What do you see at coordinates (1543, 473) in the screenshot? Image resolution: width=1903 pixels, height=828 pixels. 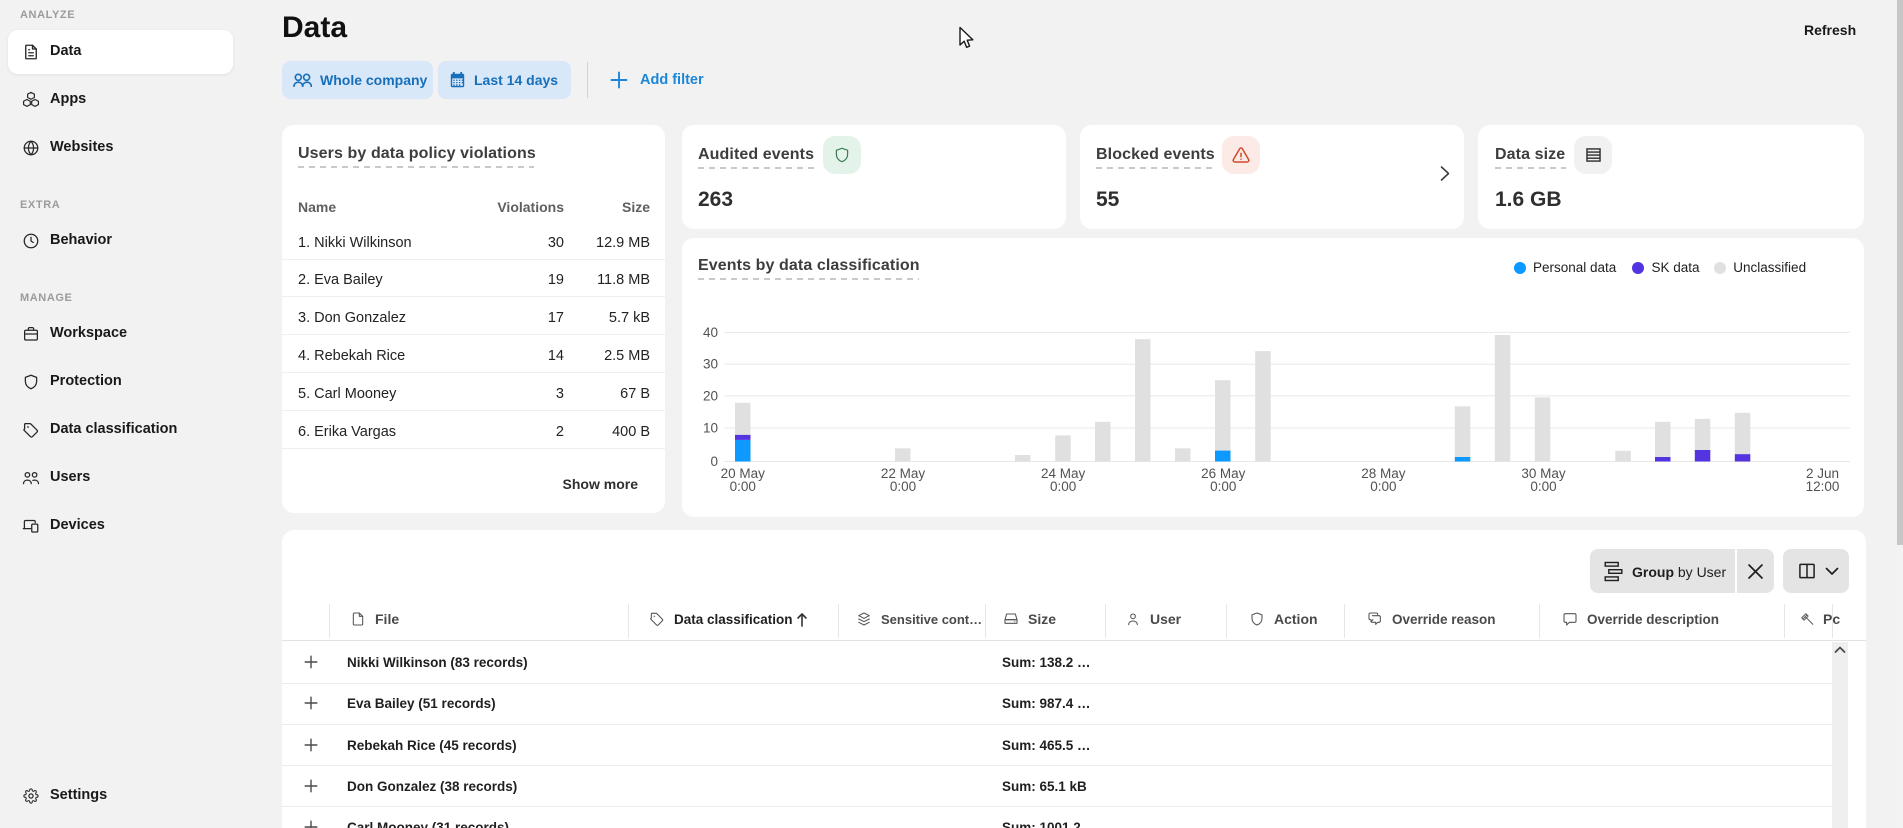 I see `svg-text: 30 May` at bounding box center [1543, 473].